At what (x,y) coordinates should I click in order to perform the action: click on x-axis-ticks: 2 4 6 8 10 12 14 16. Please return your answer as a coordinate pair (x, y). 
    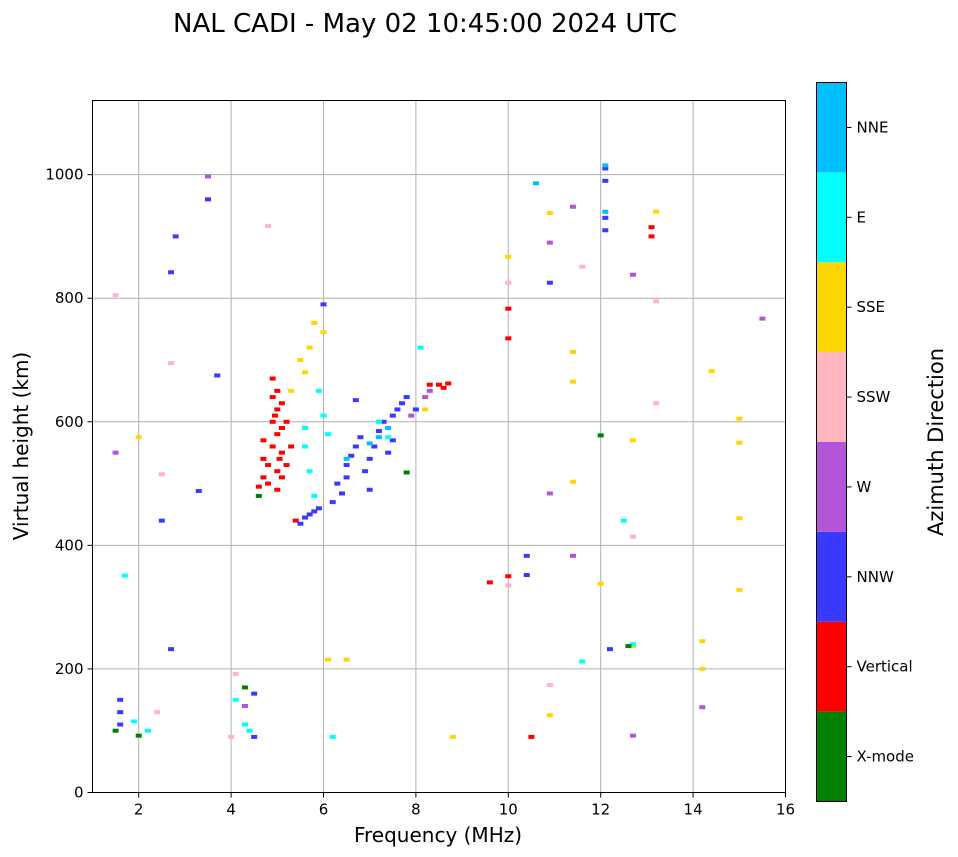
    Looking at the image, I should click on (464, 805).